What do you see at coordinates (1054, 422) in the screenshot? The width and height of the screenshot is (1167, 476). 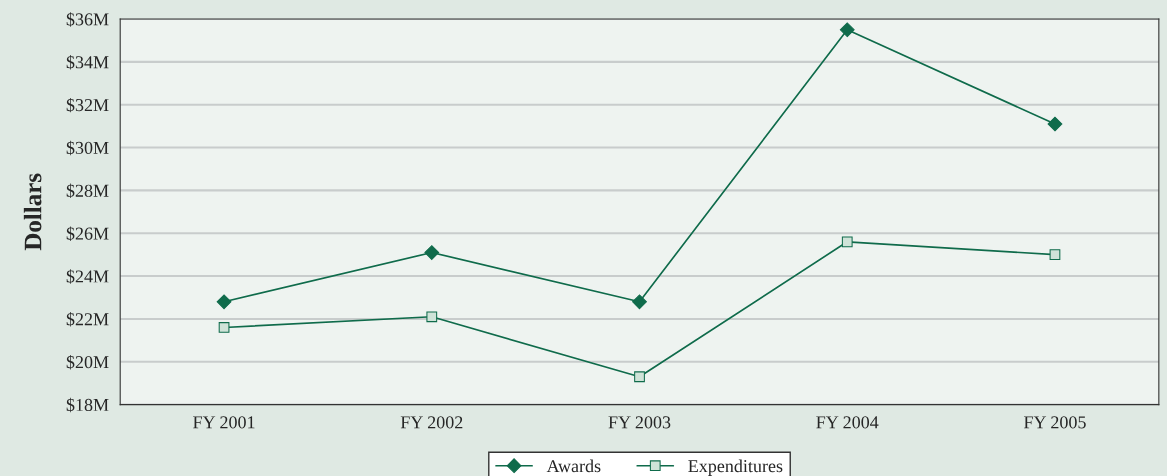 I see `x-tick-label: FY 2005` at bounding box center [1054, 422].